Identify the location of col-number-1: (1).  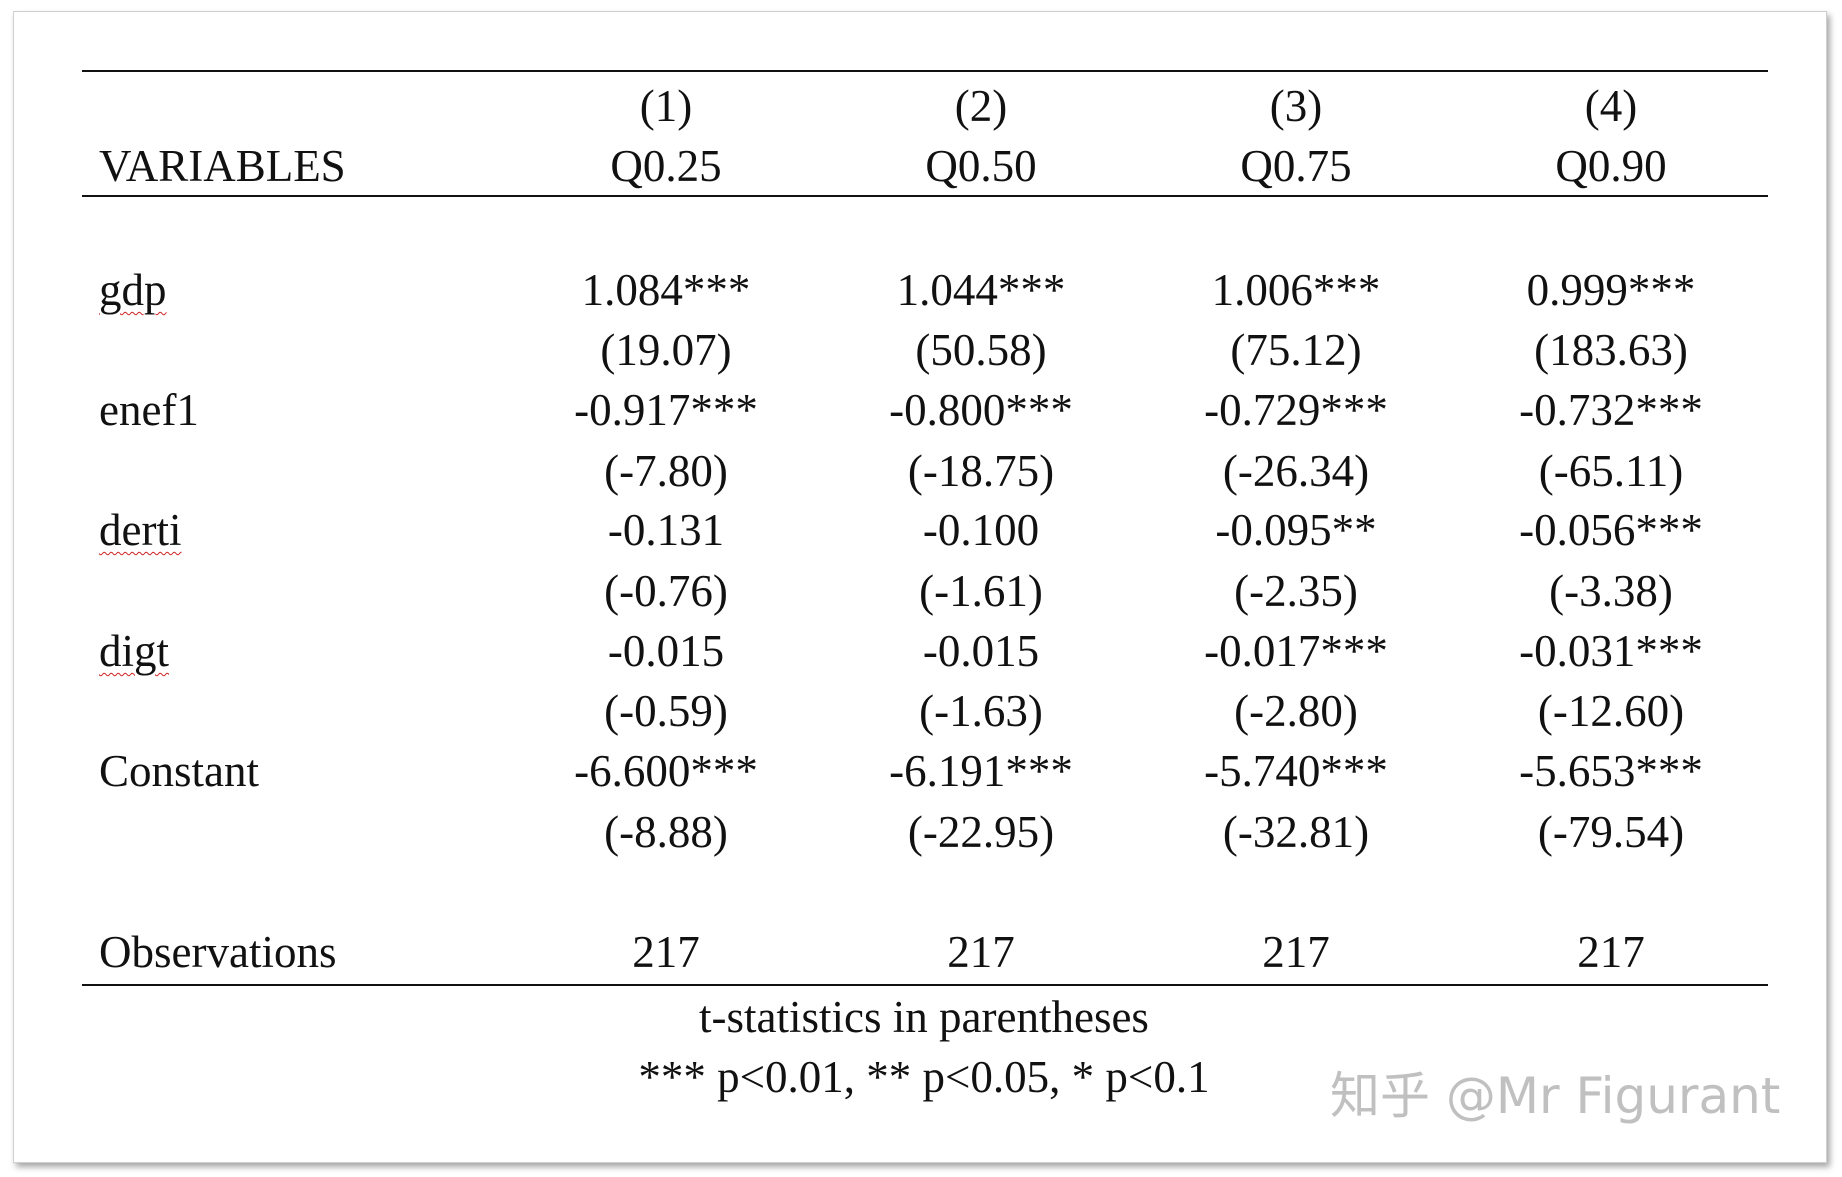
(666, 106).